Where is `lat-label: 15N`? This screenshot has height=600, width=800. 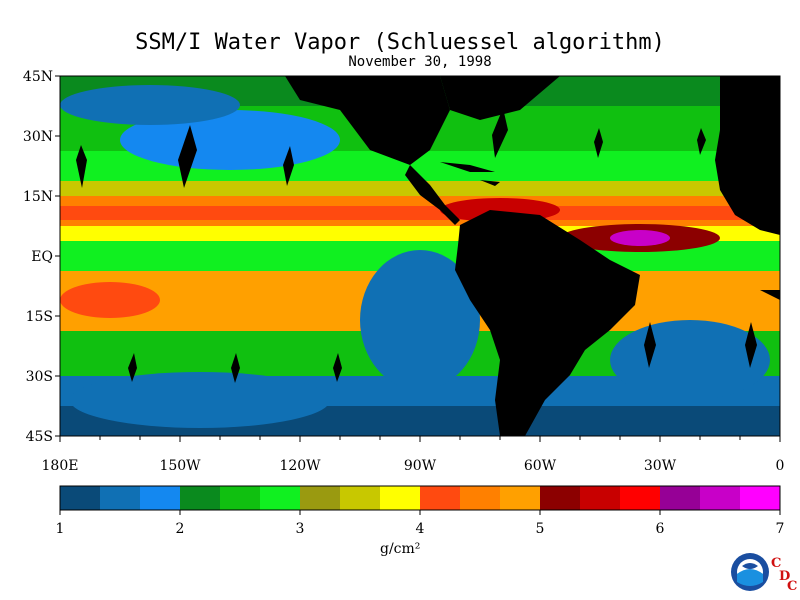
lat-label: 15N is located at coordinates (38, 197).